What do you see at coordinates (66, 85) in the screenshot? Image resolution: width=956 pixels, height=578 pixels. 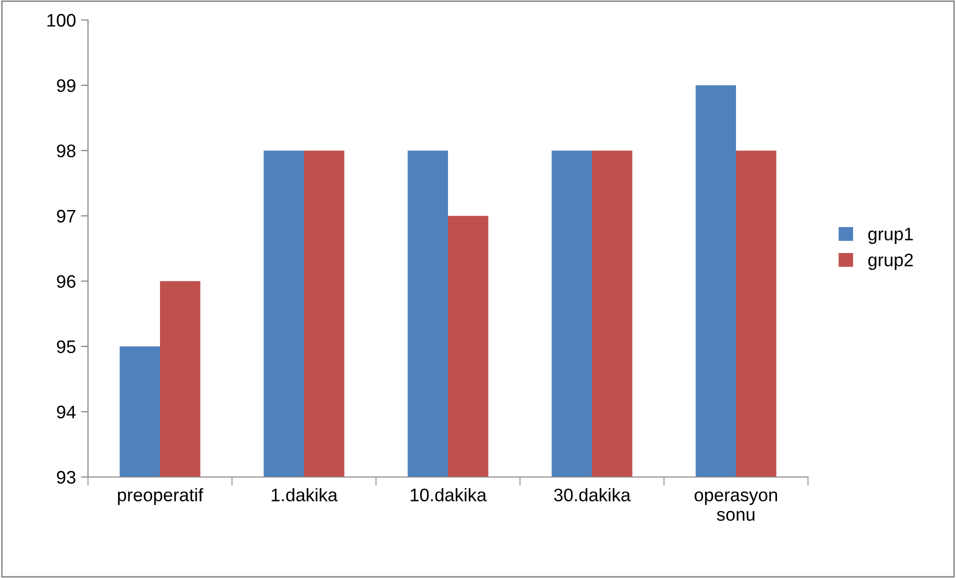 I see `y-tick-label: 99` at bounding box center [66, 85].